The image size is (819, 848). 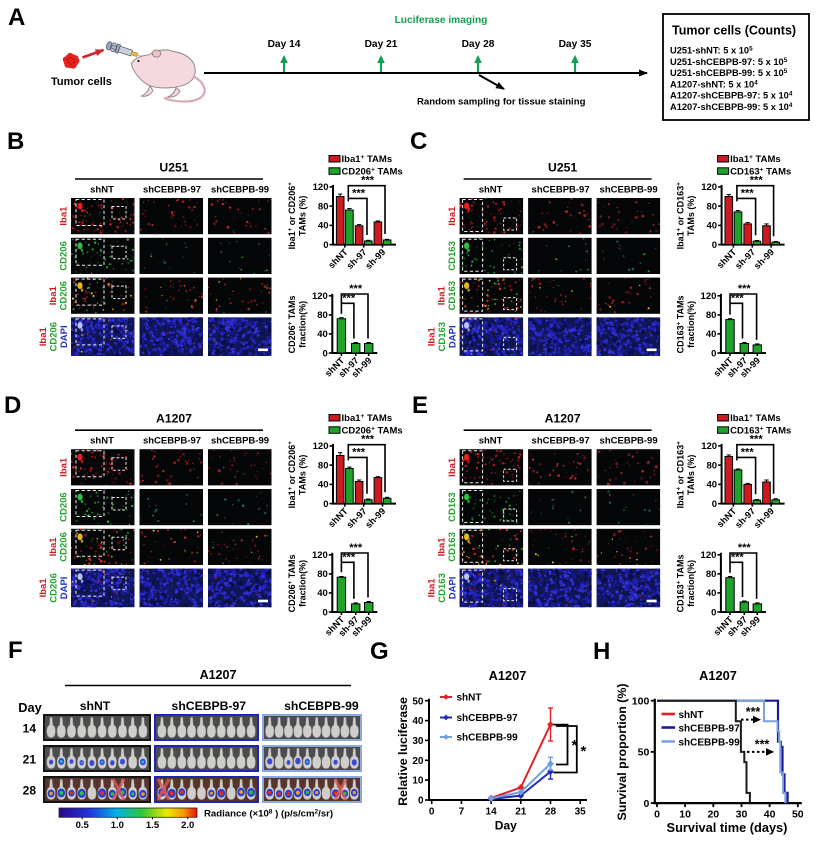 I want to click on svg-text: B, so click(x=15, y=141).